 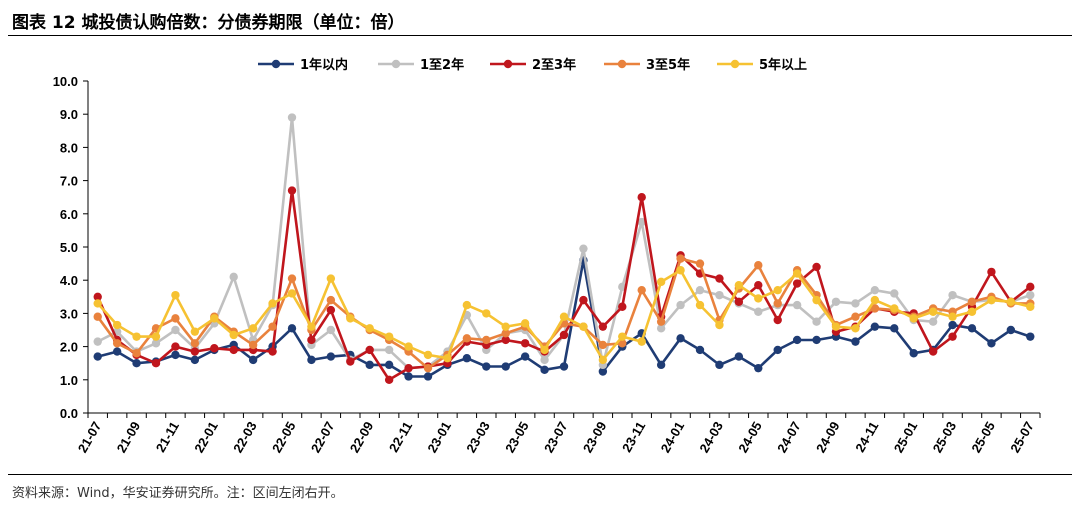 What do you see at coordinates (65, 81) in the screenshot?
I see `y-tick-label: 10.0` at bounding box center [65, 81].